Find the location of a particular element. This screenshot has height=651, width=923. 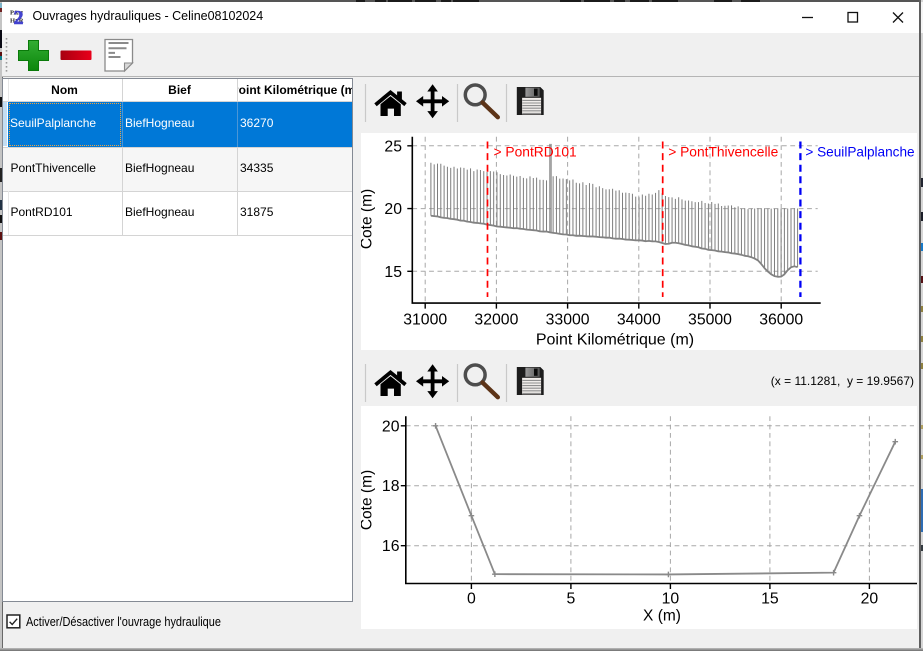

svg-text: 16 is located at coordinates (391, 546).